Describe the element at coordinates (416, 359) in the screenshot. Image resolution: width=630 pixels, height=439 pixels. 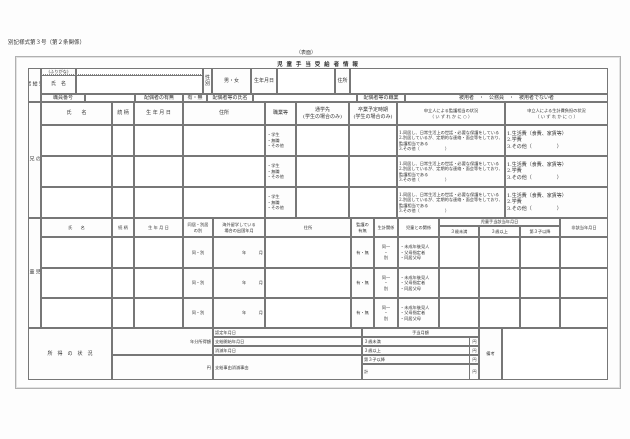
I see `allowance-third-field: 第３子以降` at that location.